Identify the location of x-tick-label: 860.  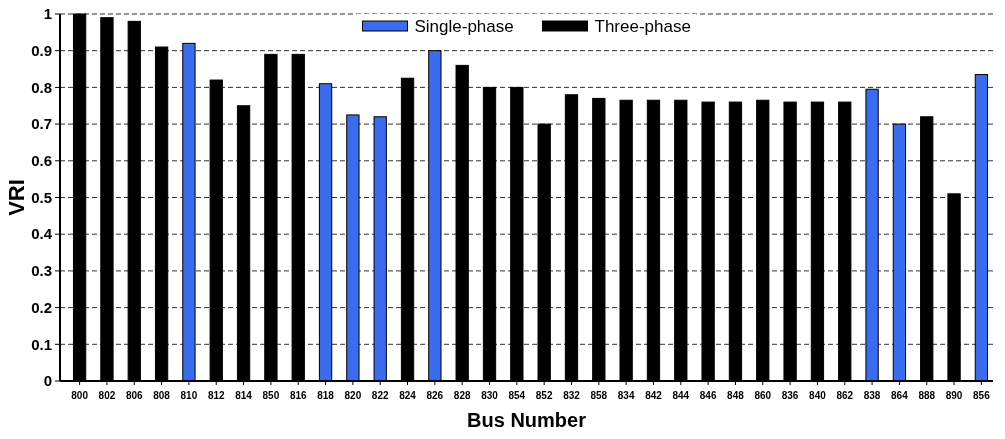
(763, 395).